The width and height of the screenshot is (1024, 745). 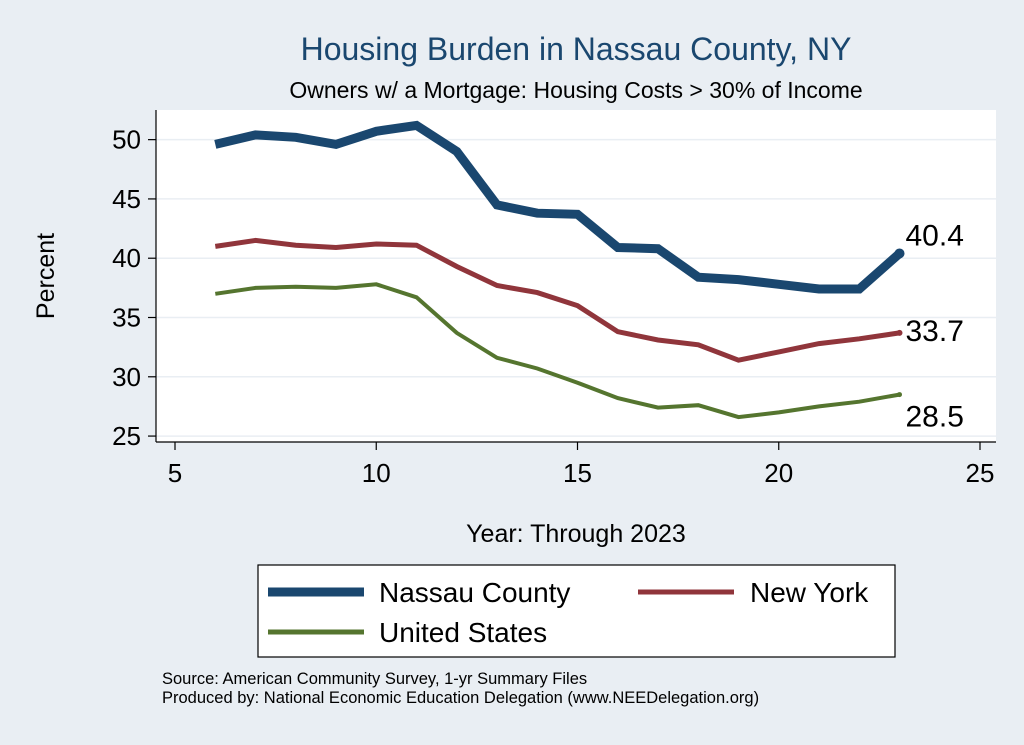 I want to click on y-tick-label: 35, so click(x=126, y=318).